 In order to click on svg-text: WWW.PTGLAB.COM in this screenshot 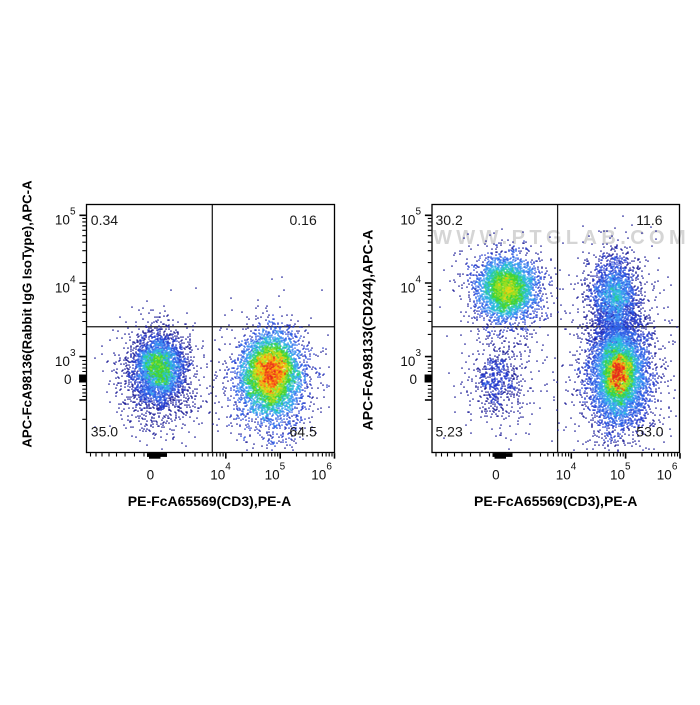, I will do `click(561, 238)`.